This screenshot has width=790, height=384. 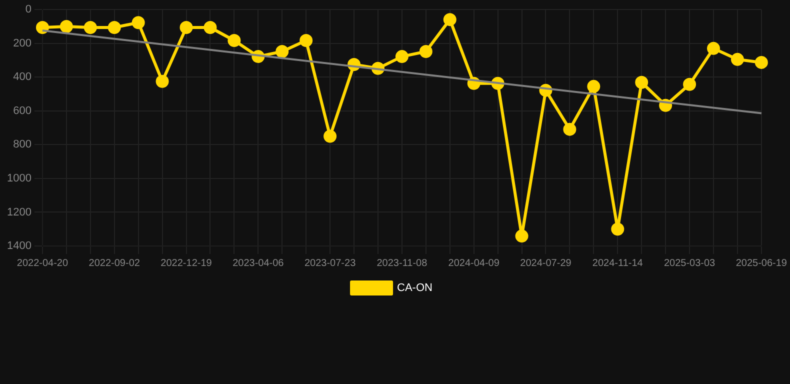 I want to click on x-tick-label: 2023-07-23, so click(x=330, y=263).